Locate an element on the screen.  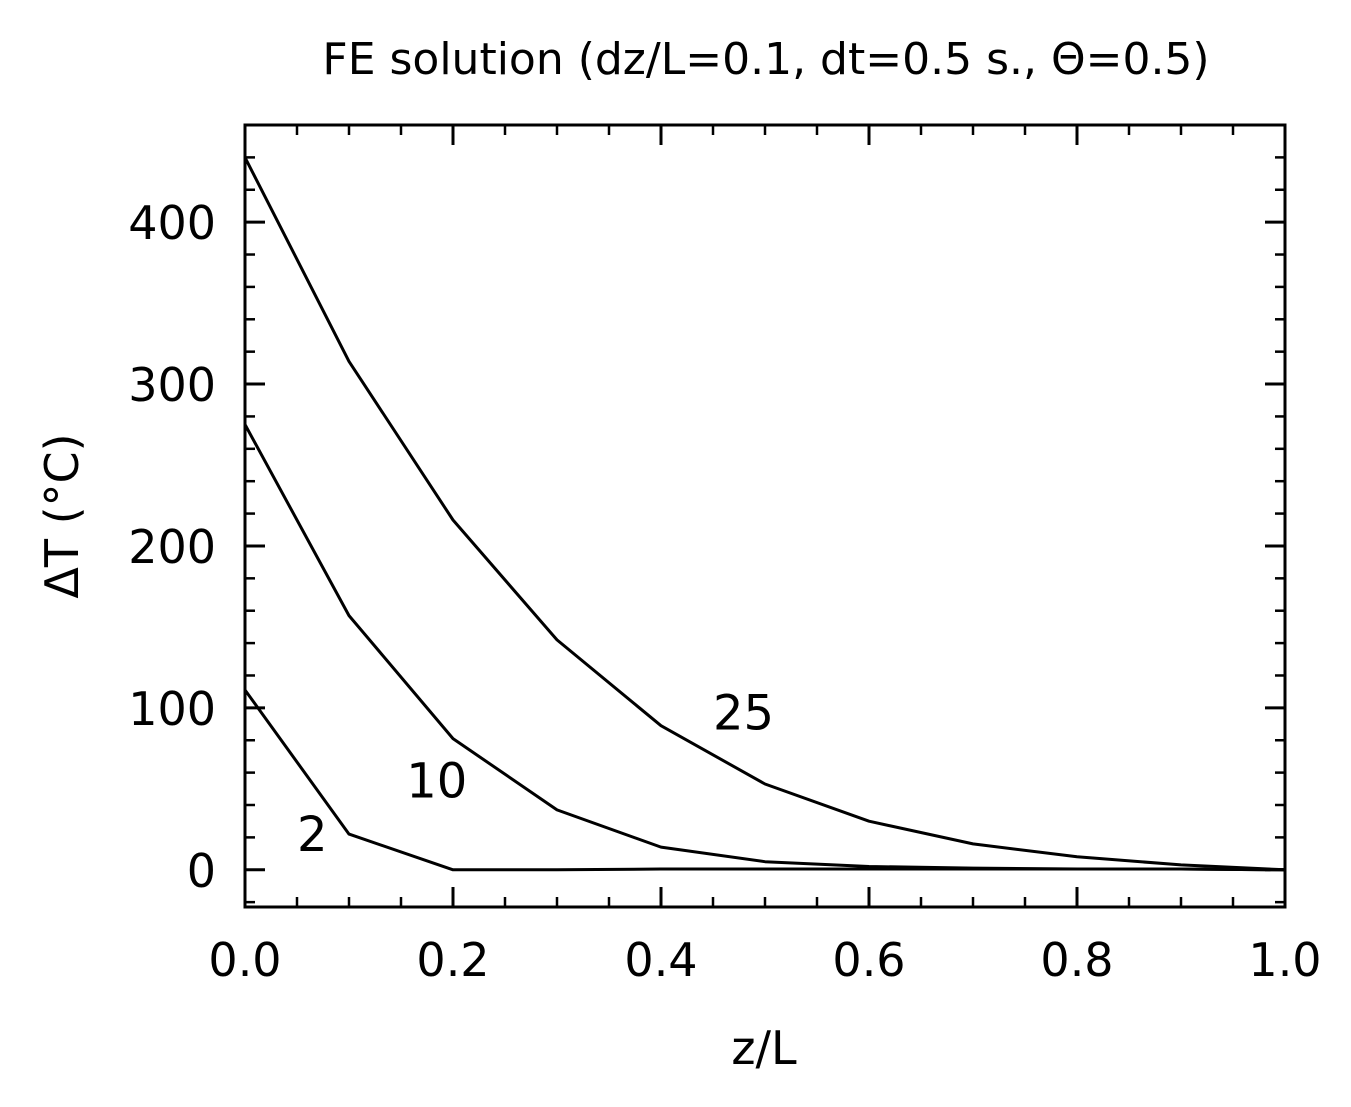
x-tick-label: 0.0 is located at coordinates (244, 960).